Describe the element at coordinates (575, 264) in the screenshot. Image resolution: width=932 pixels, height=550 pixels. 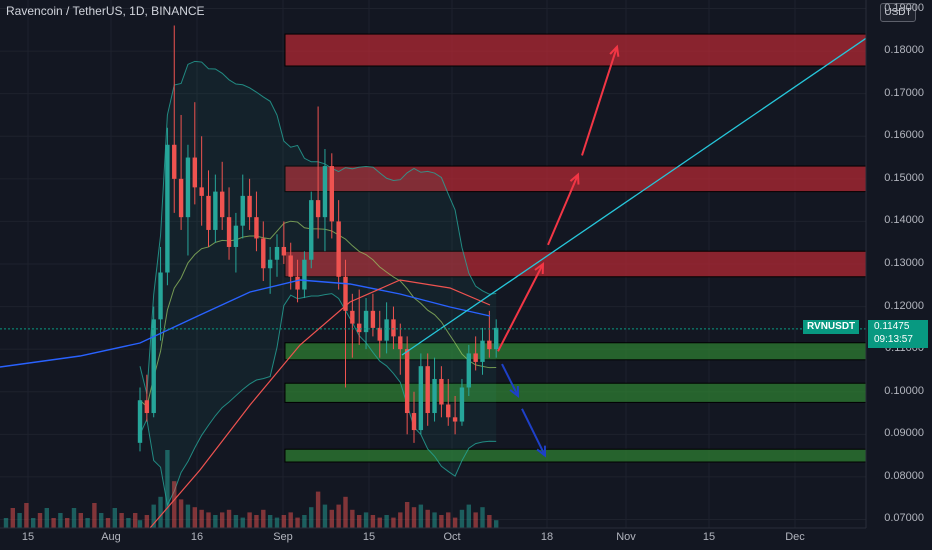
I see `resistance-zone` at that location.